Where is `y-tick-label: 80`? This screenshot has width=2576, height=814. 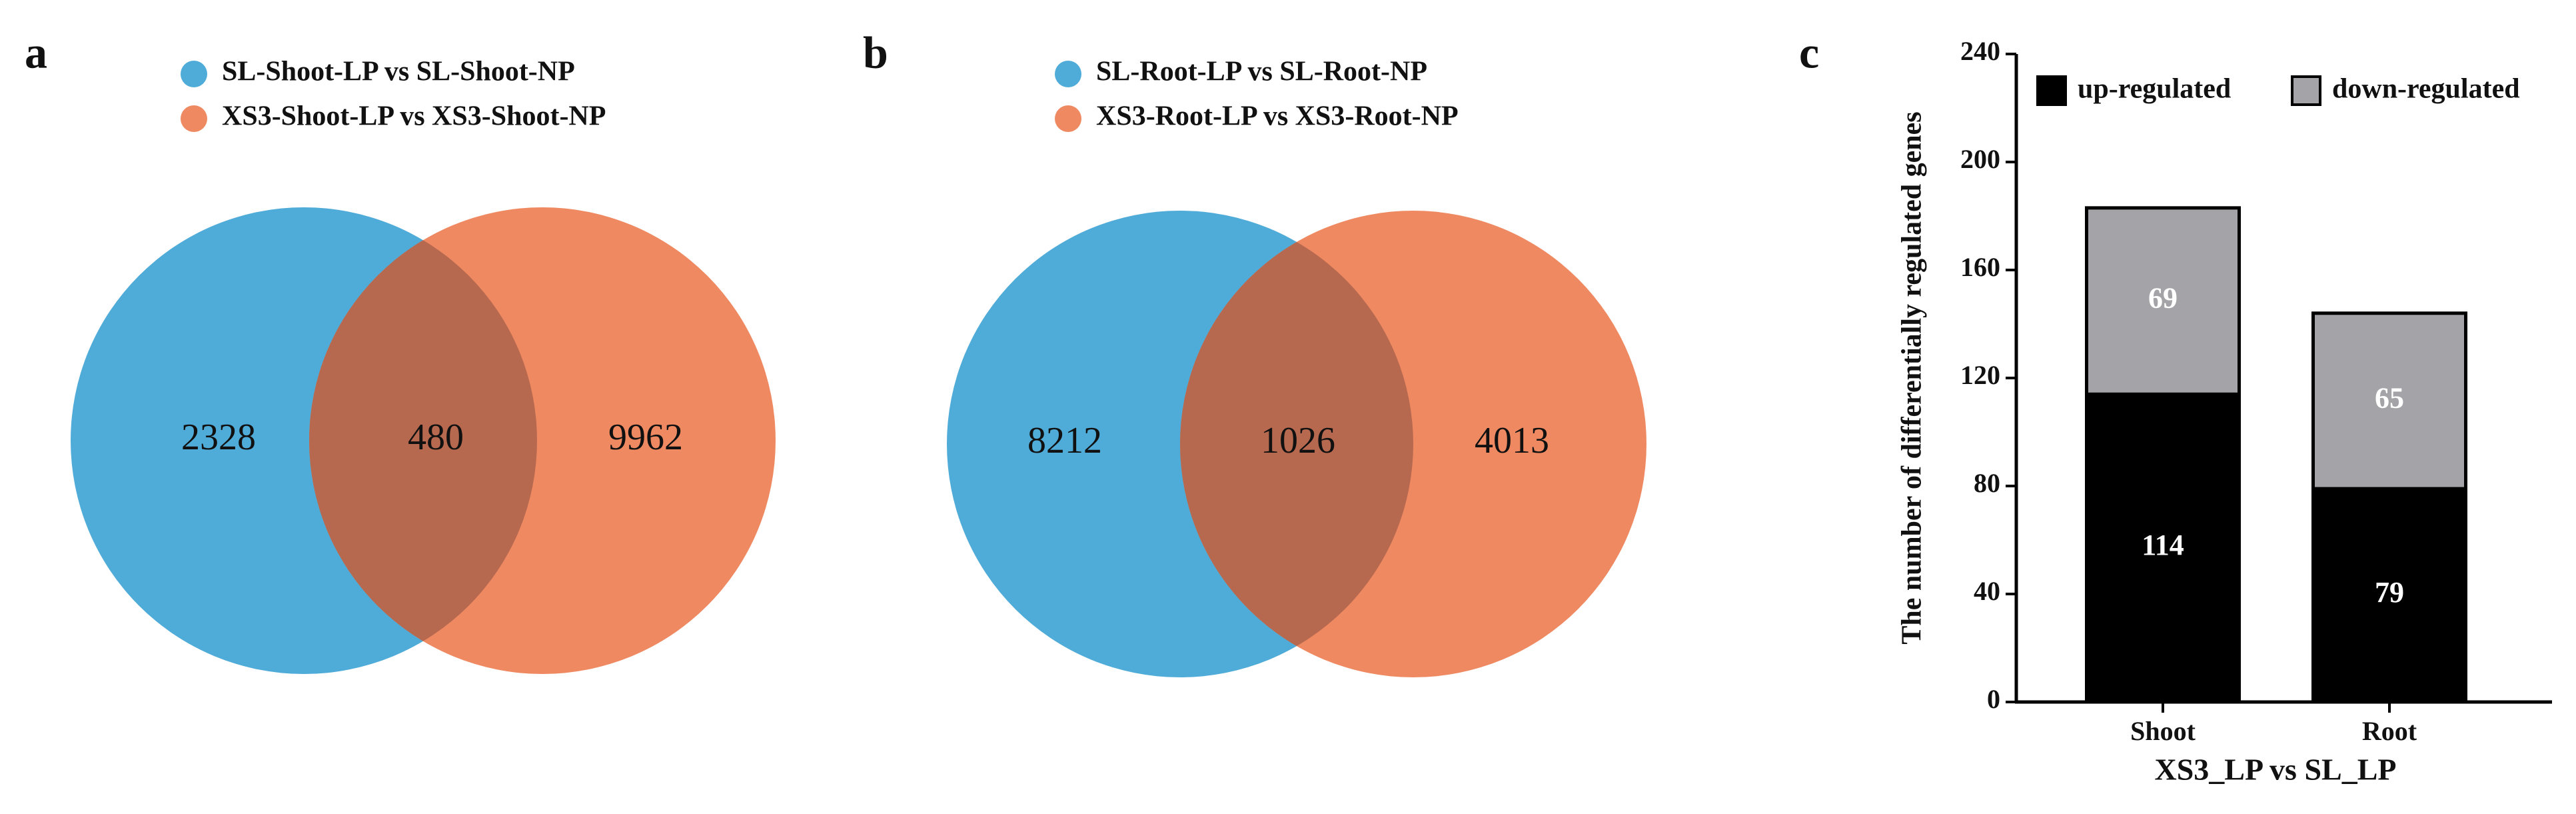 y-tick-label: 80 is located at coordinates (1987, 483).